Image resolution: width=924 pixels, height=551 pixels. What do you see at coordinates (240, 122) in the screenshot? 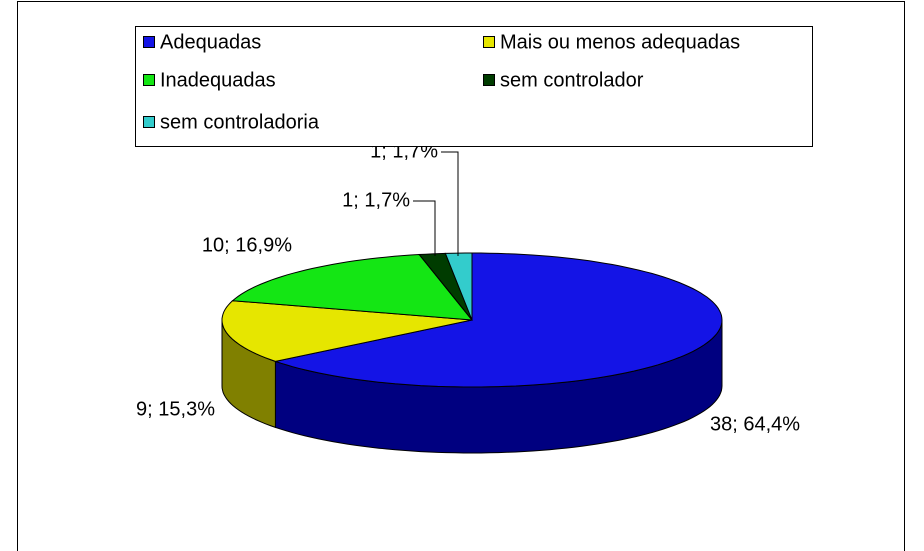
I see `legend-label: sem controladoria` at bounding box center [240, 122].